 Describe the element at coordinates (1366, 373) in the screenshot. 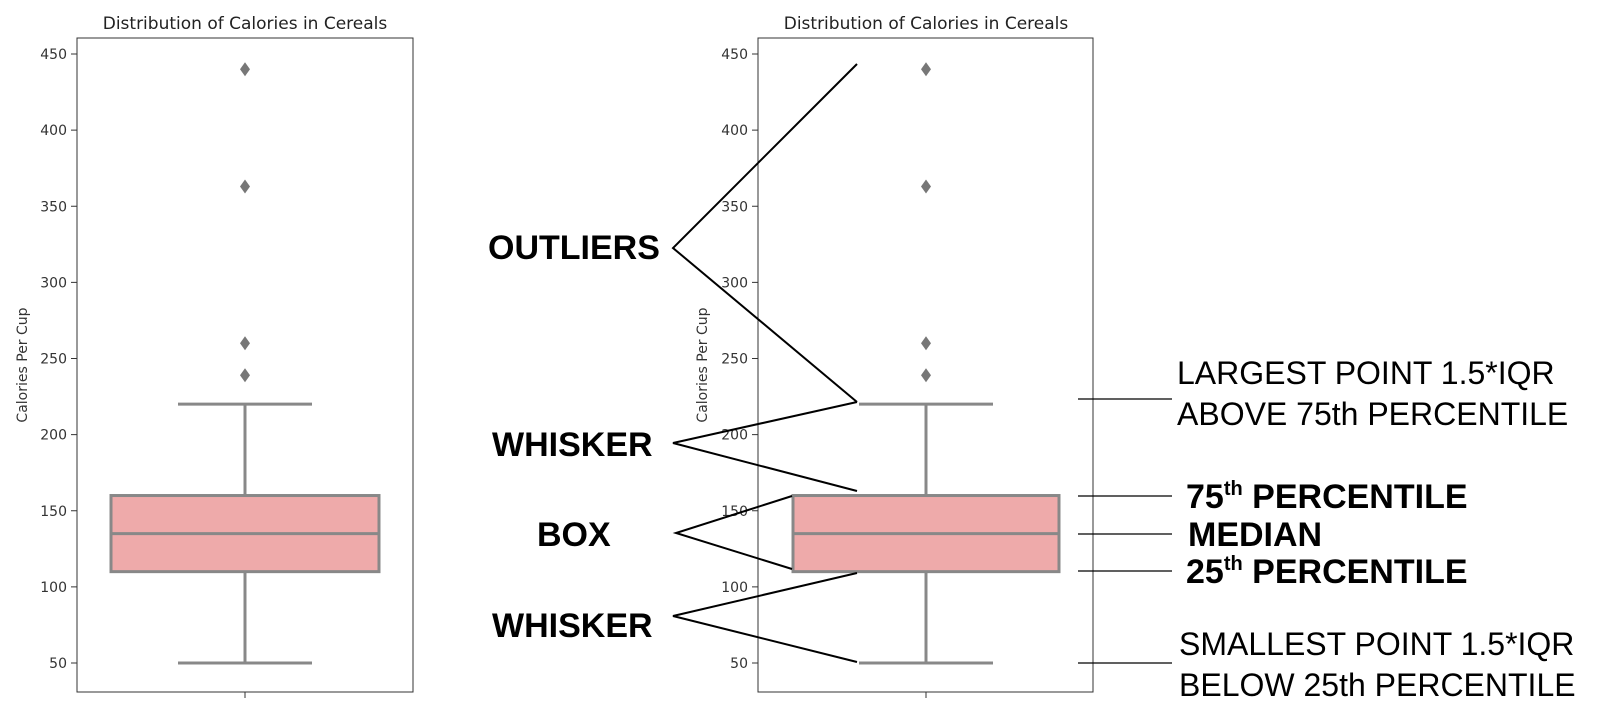

I see `largest-point-label-line1: LARGEST POINT 1.5*IQR` at that location.